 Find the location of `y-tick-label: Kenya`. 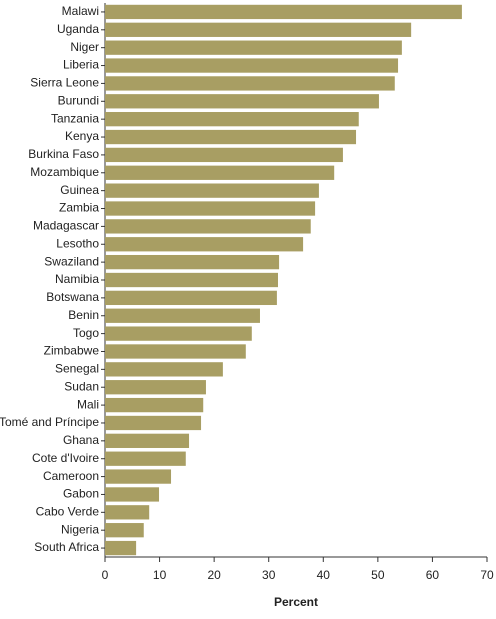

y-tick-label: Kenya is located at coordinates (82, 136).